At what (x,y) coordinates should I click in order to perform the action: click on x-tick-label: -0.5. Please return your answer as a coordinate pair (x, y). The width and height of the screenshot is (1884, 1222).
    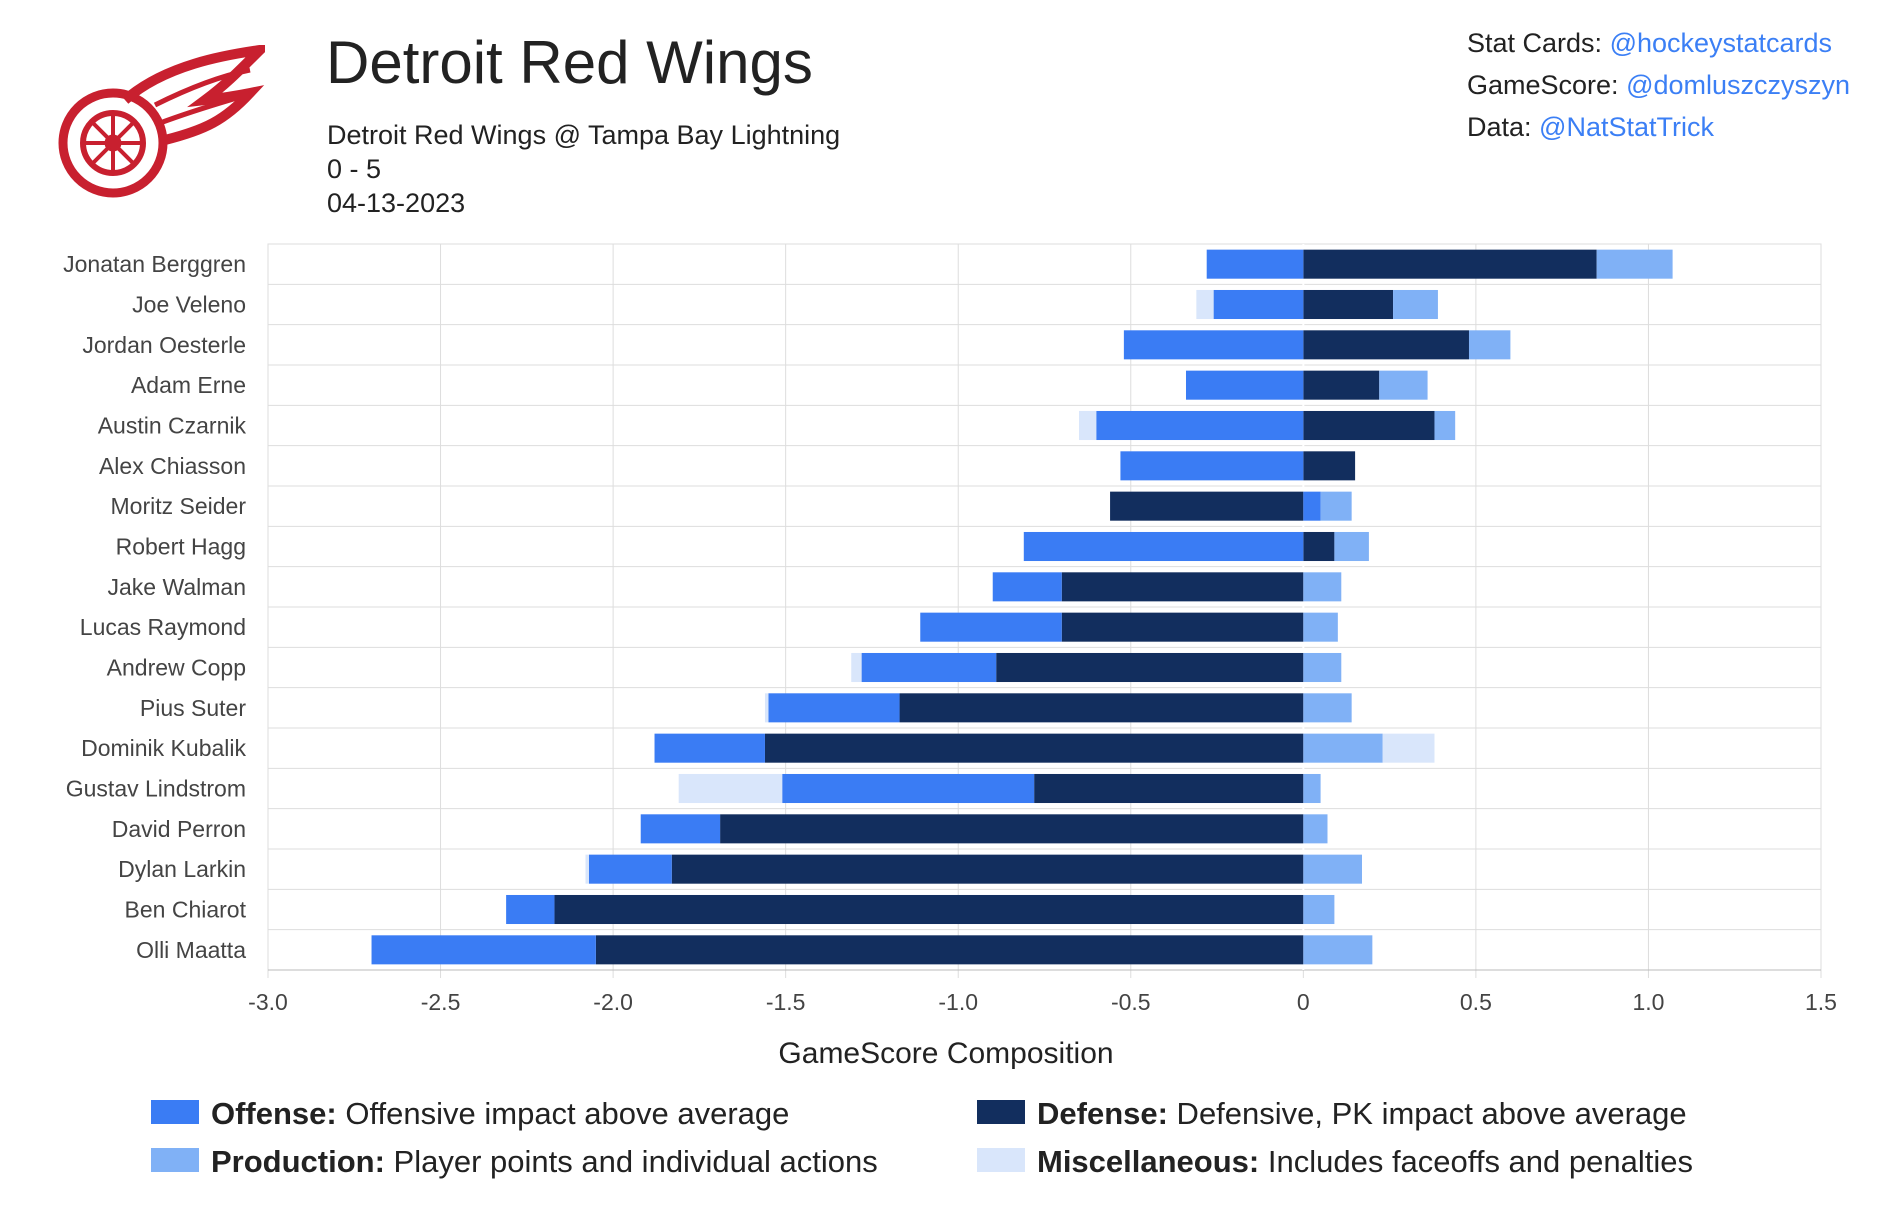
    Looking at the image, I should click on (1131, 1002).